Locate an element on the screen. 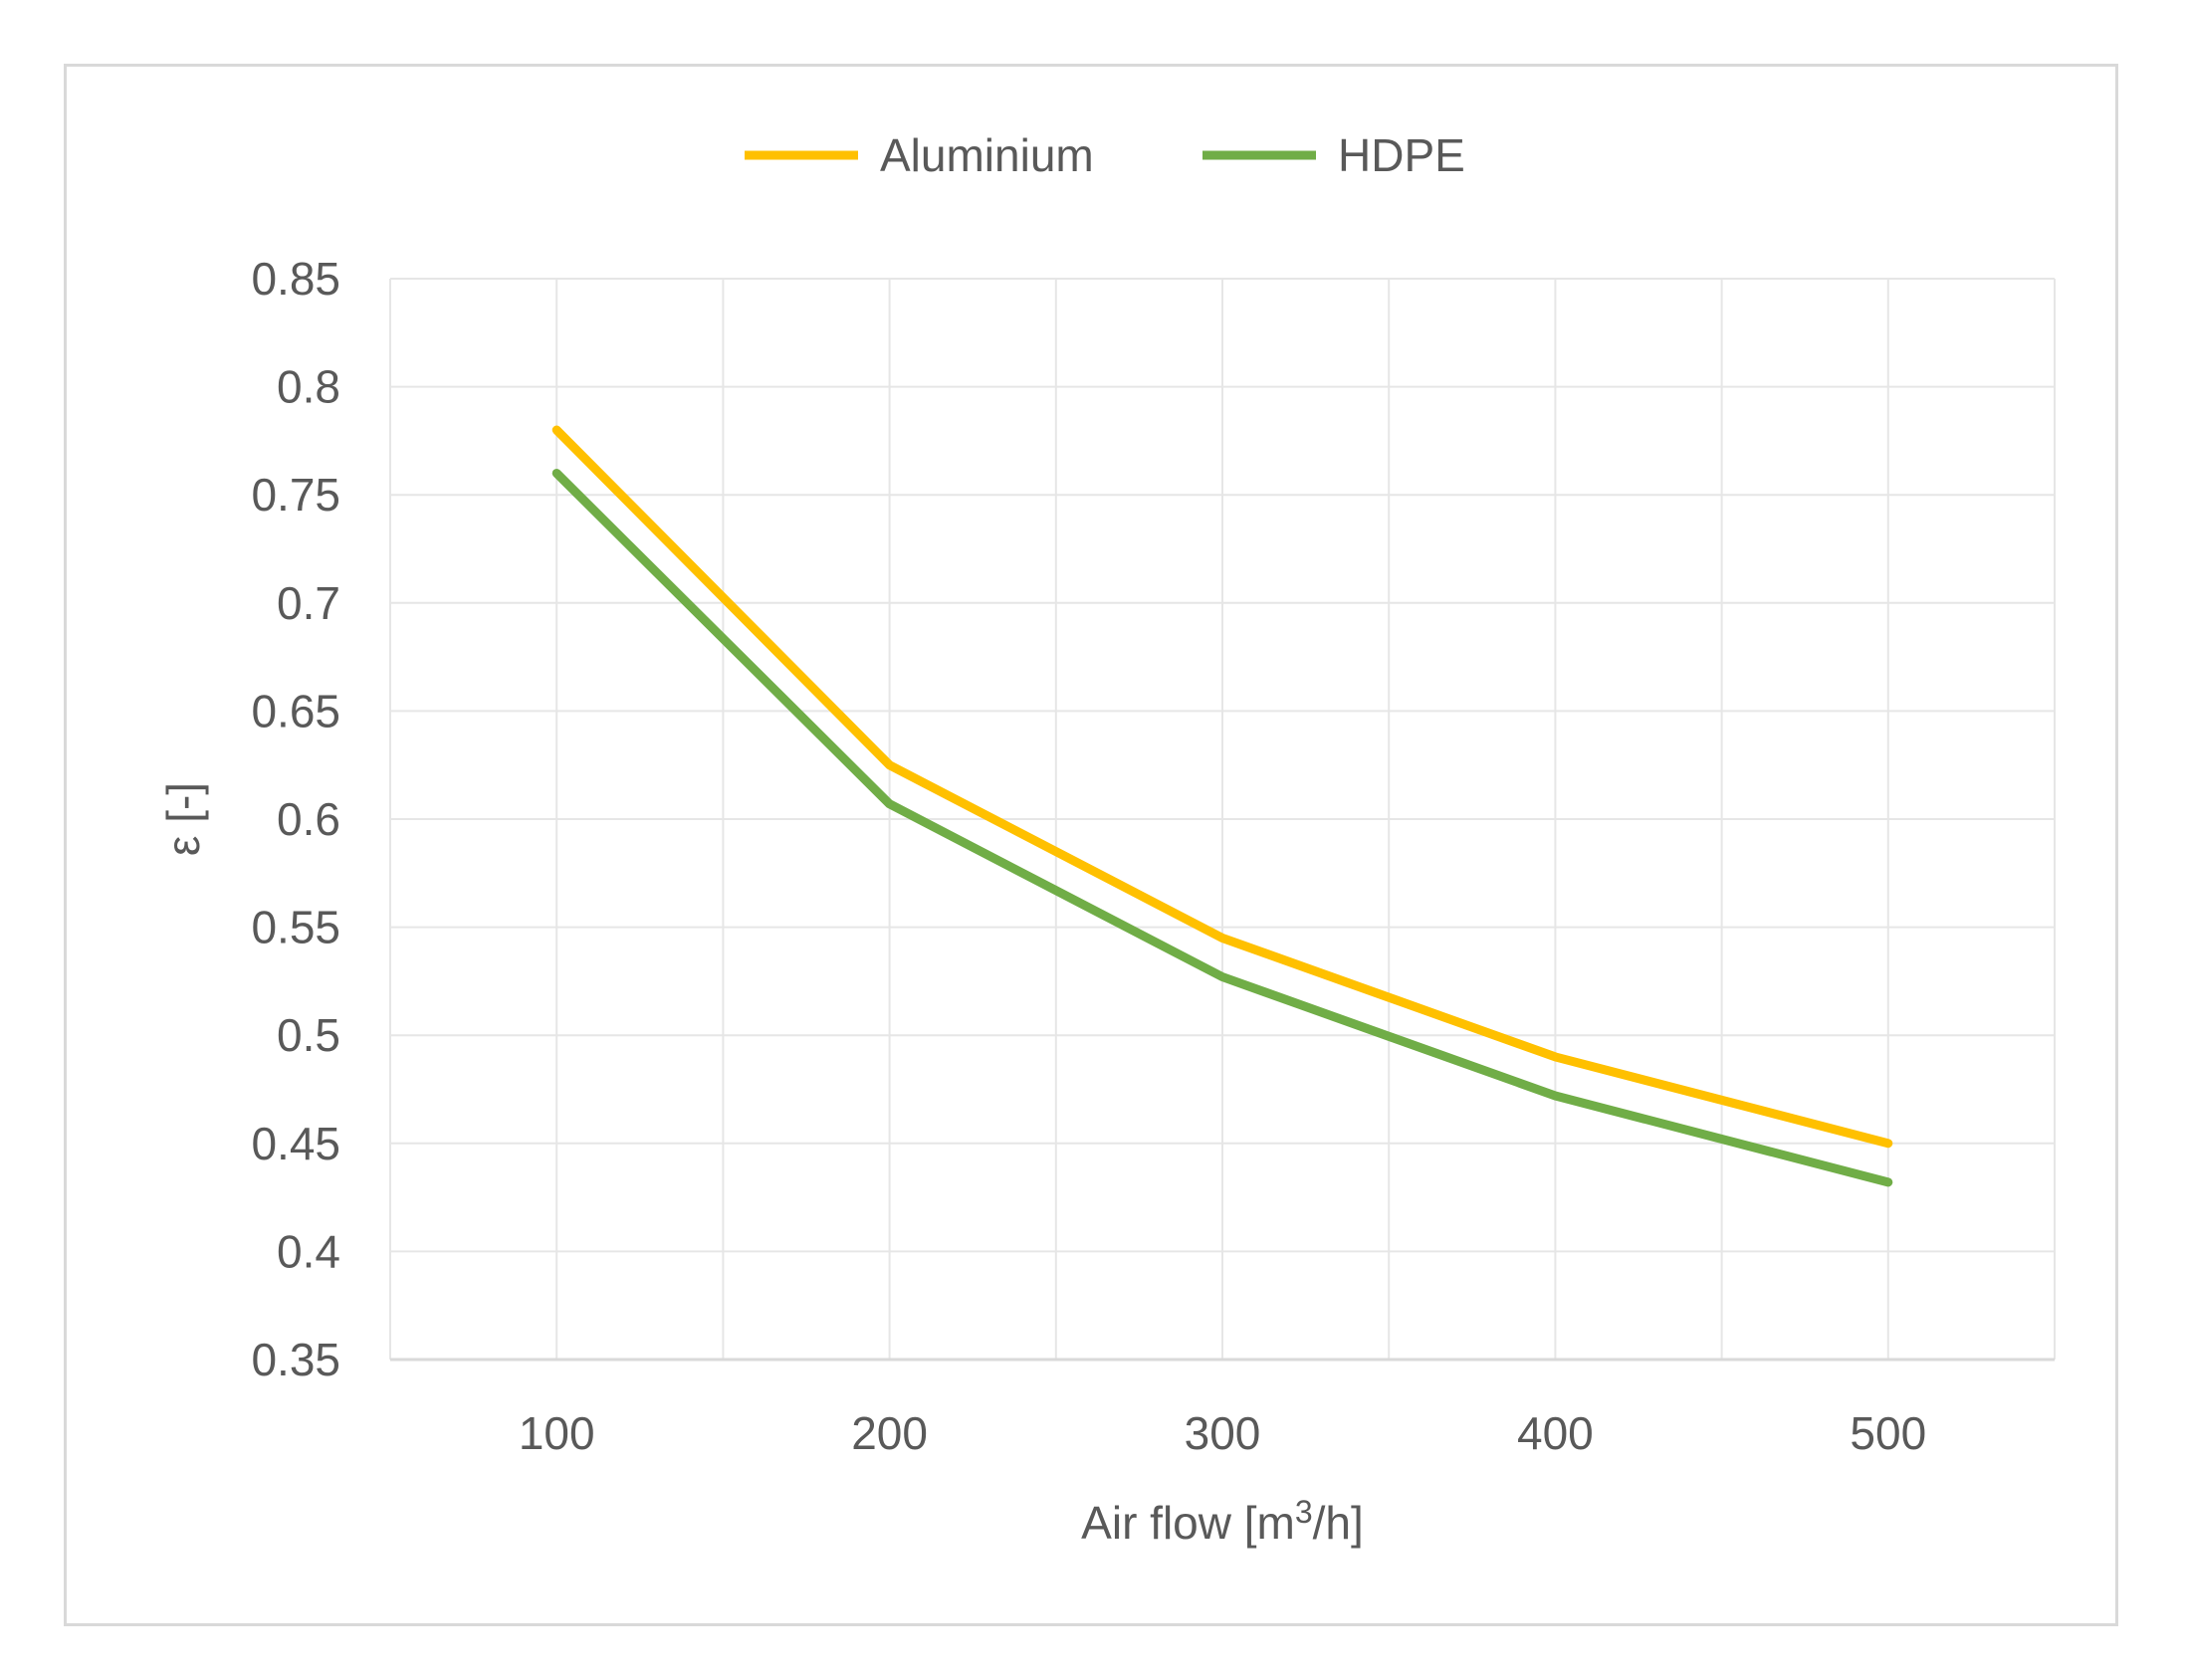  x-axis-title-superscript: 3 is located at coordinates (1304, 1512).